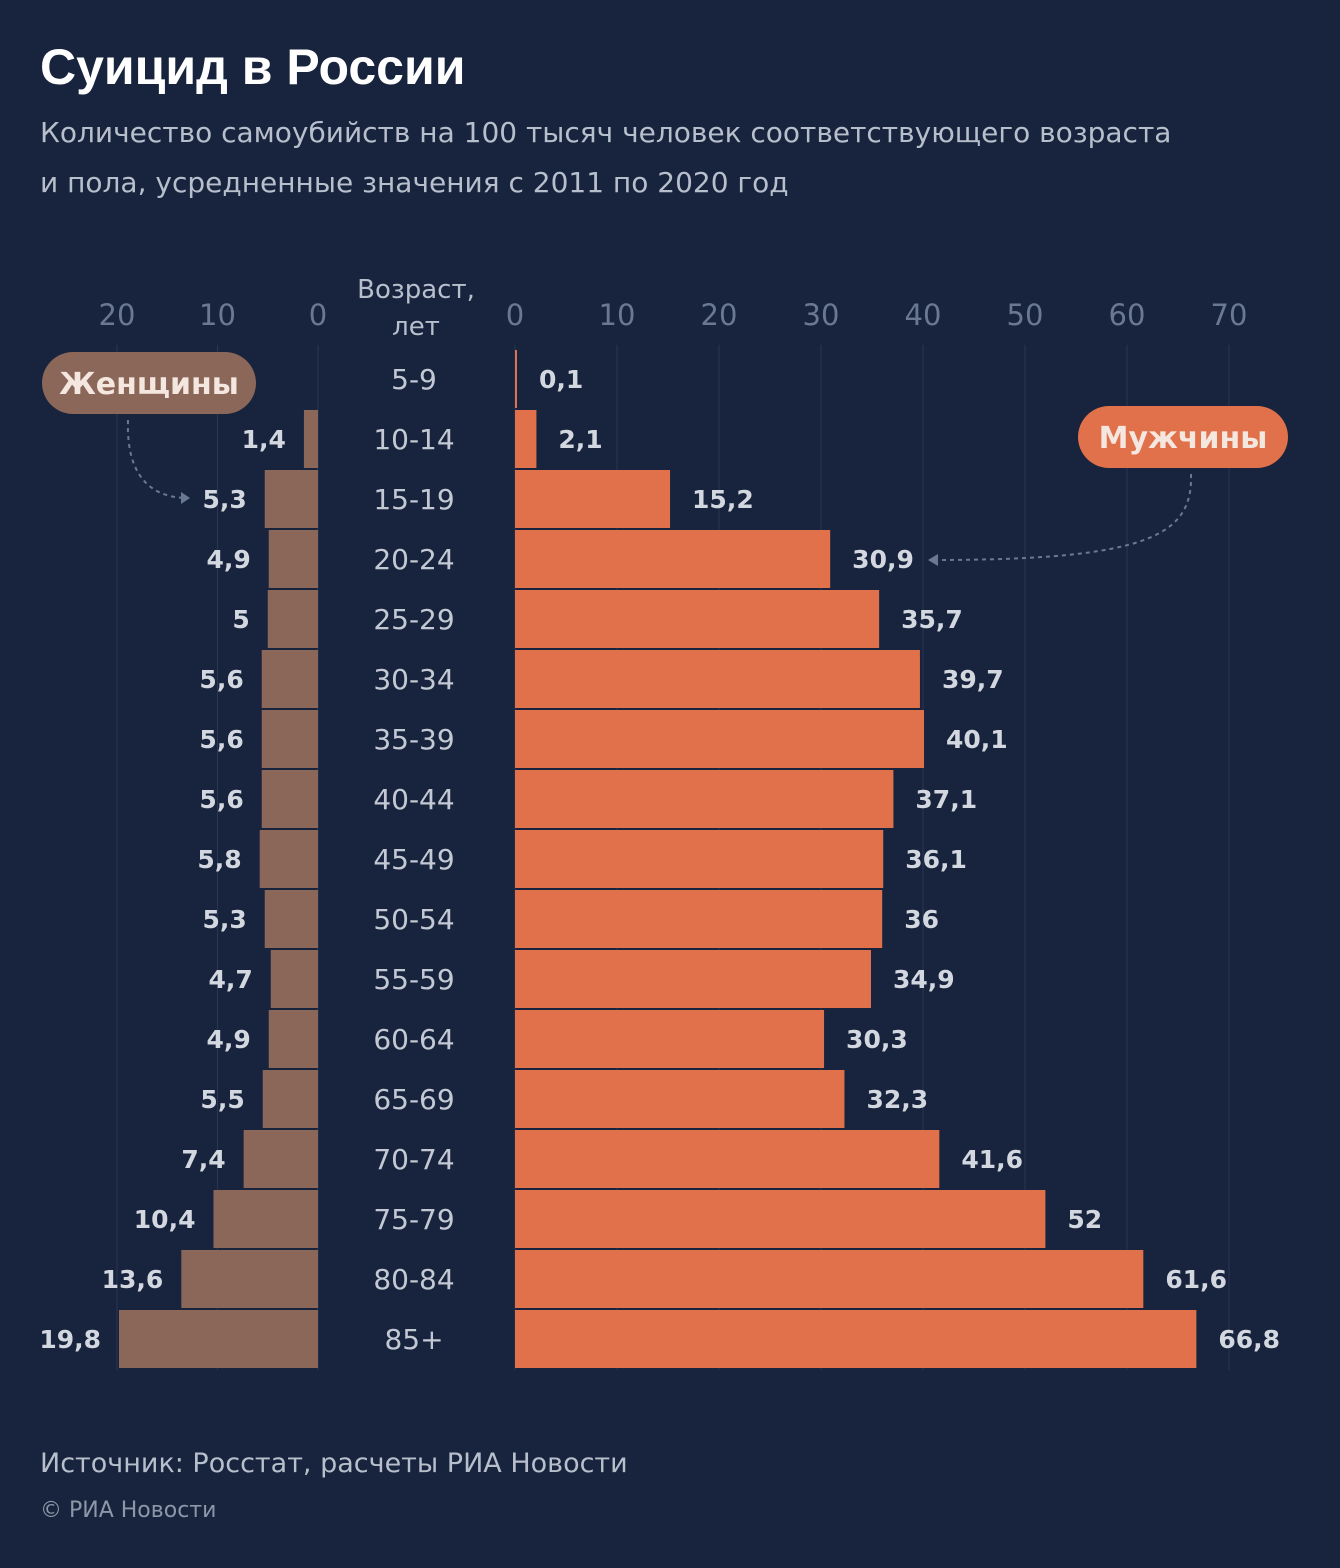 This screenshot has width=1340, height=1568. I want to click on women-legend-pill, so click(149, 383).